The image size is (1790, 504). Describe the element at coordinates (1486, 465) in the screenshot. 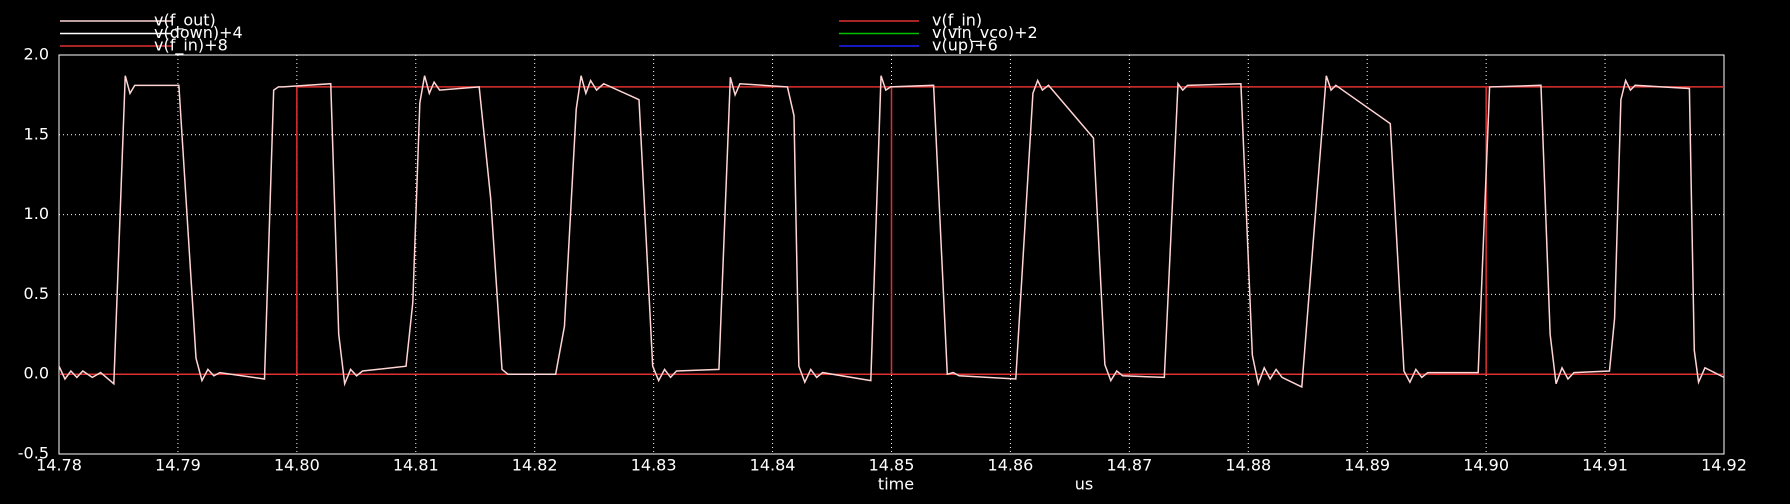

I see `x-tick-label: 14.90` at that location.